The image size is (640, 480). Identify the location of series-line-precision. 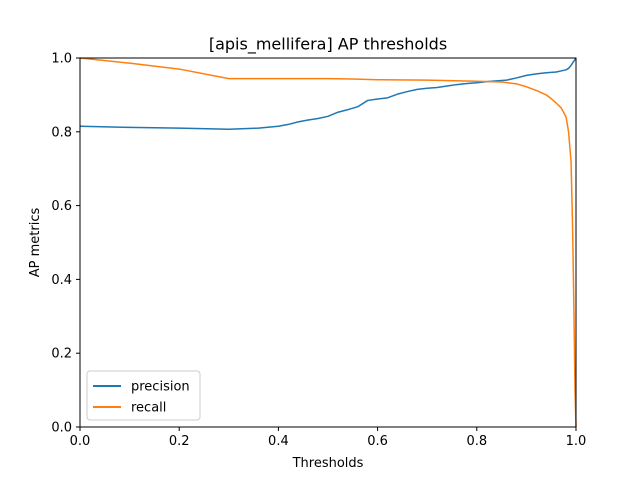
(328, 93).